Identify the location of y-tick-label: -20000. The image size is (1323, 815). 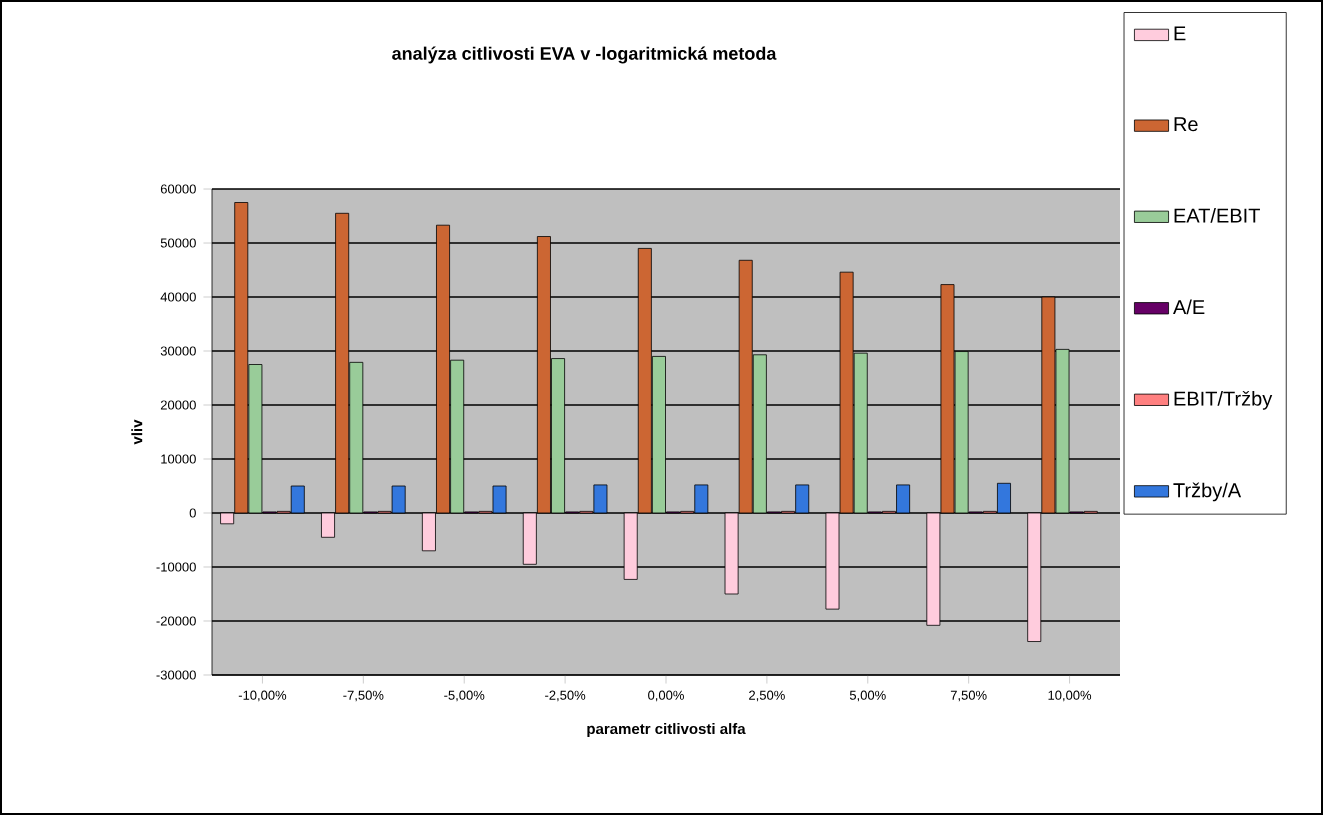
(176, 621).